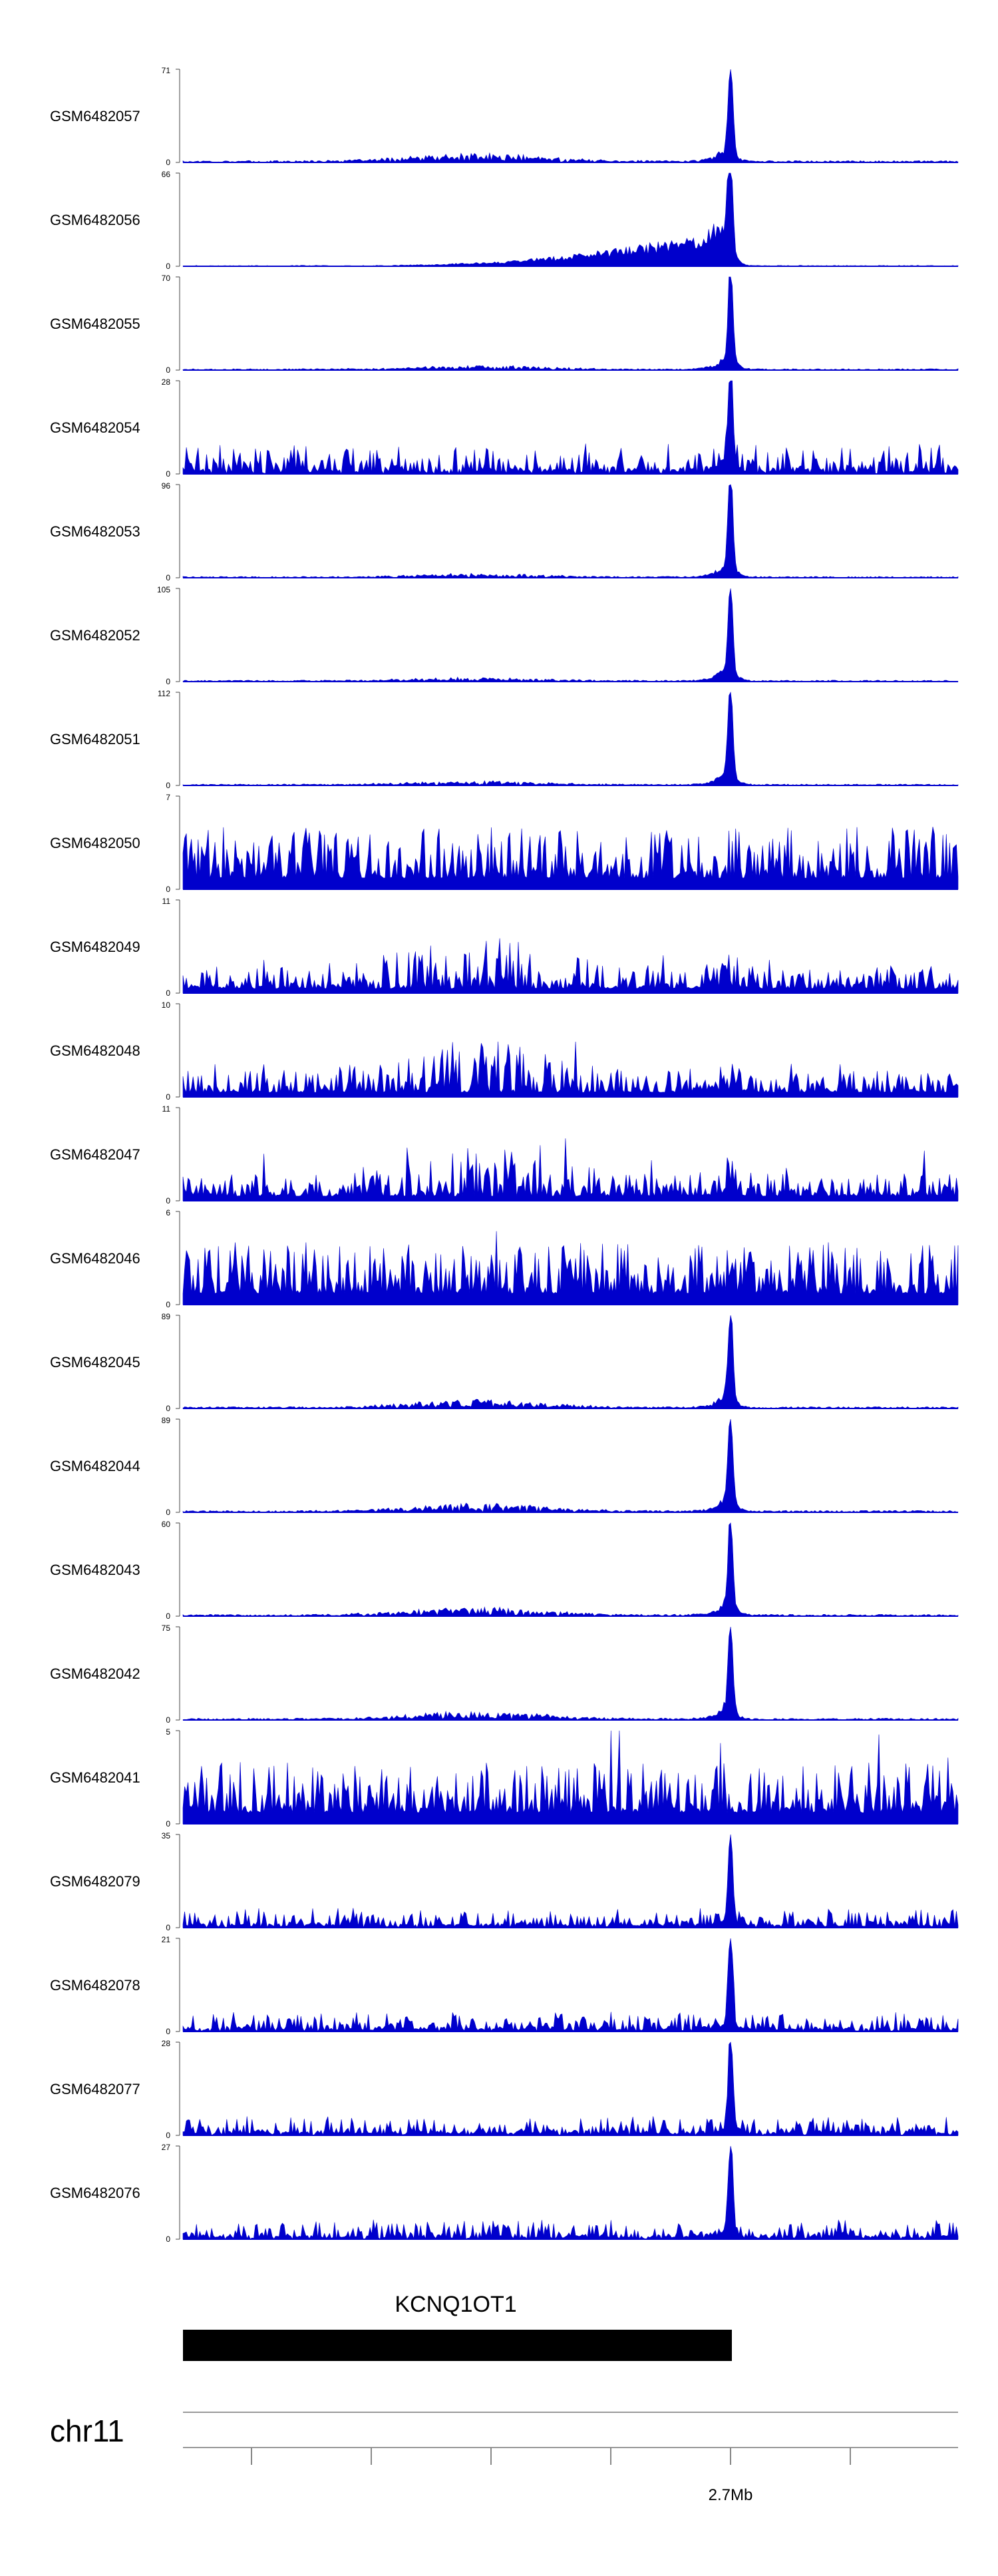 The height and width of the screenshot is (2576, 998). What do you see at coordinates (168, 1212) in the screenshot?
I see `track-ymax-label: 6` at bounding box center [168, 1212].